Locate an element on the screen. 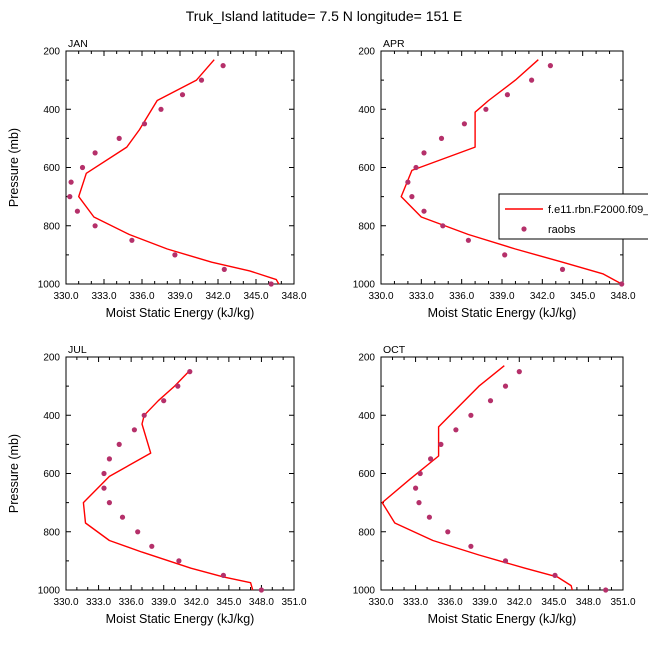 The width and height of the screenshot is (648, 649). panel-label-oct: OCT is located at coordinates (394, 350).